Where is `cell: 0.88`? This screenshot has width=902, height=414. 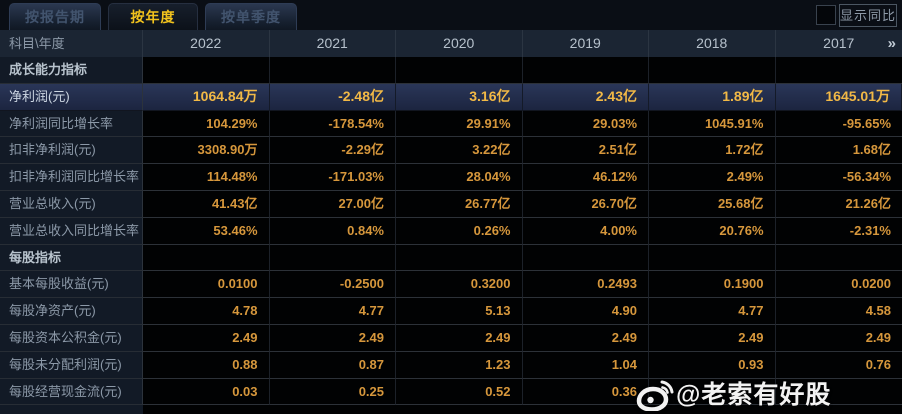 cell: 0.88 is located at coordinates (206, 365).